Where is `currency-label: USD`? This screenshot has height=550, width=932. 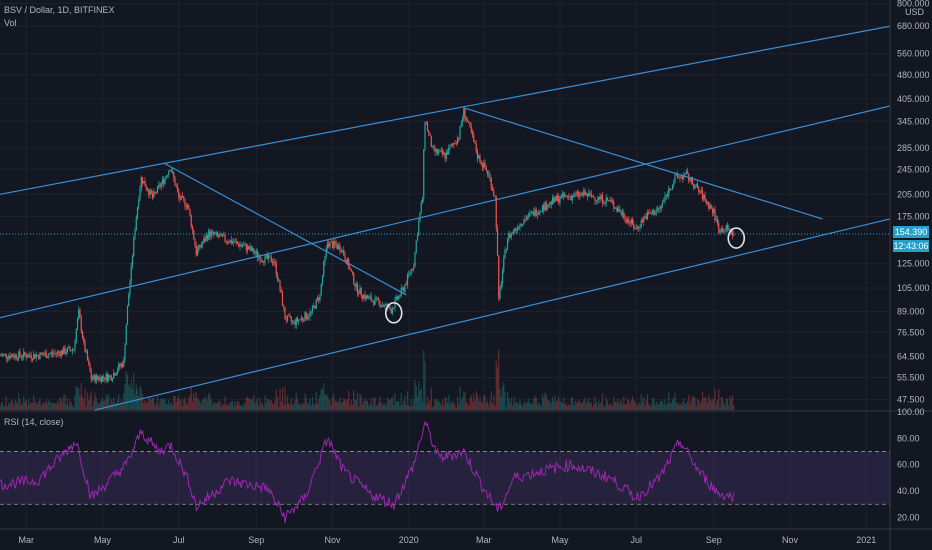
currency-label: USD is located at coordinates (915, 12).